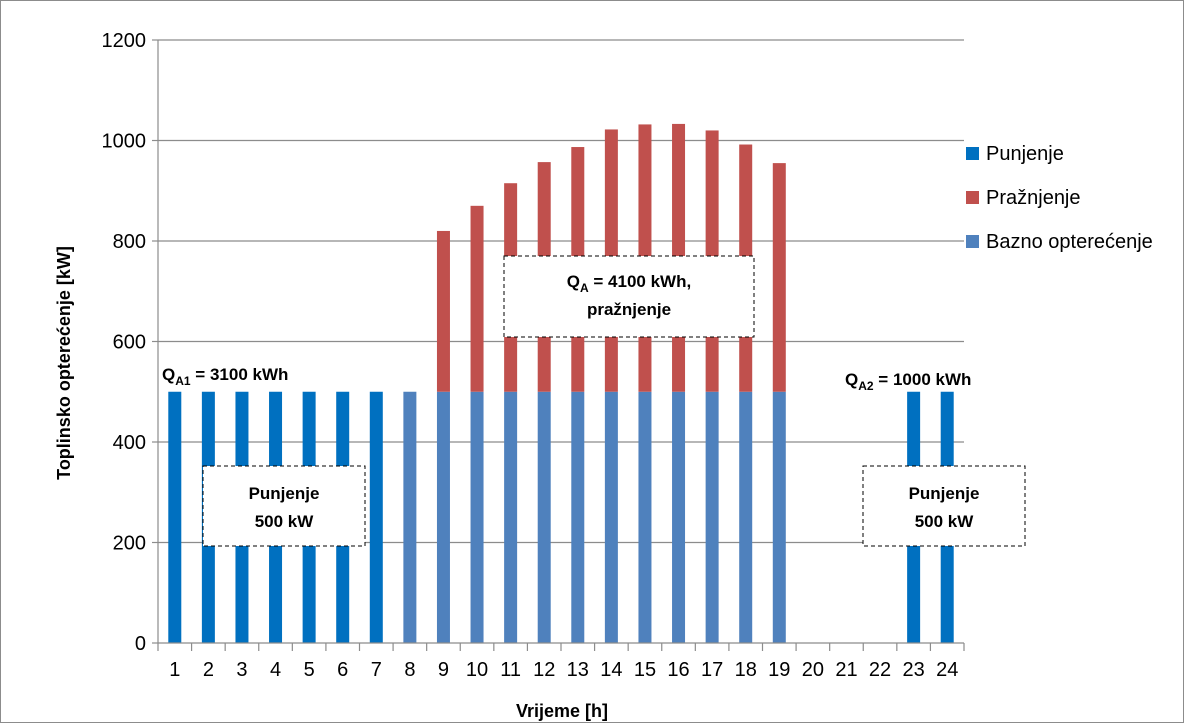 Image resolution: width=1184 pixels, height=723 pixels. What do you see at coordinates (908, 381) in the screenshot?
I see `annotation-qa2: QA2 = 1000 kWh` at bounding box center [908, 381].